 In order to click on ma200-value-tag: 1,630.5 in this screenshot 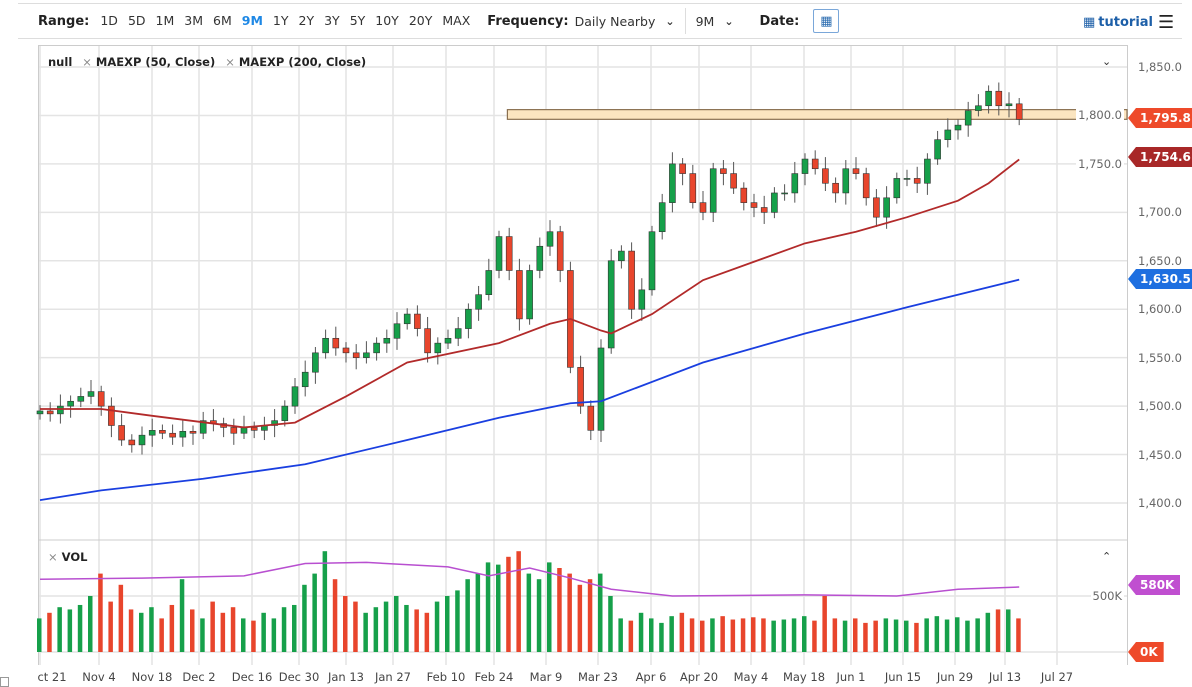, I will do `click(1160, 279)`.